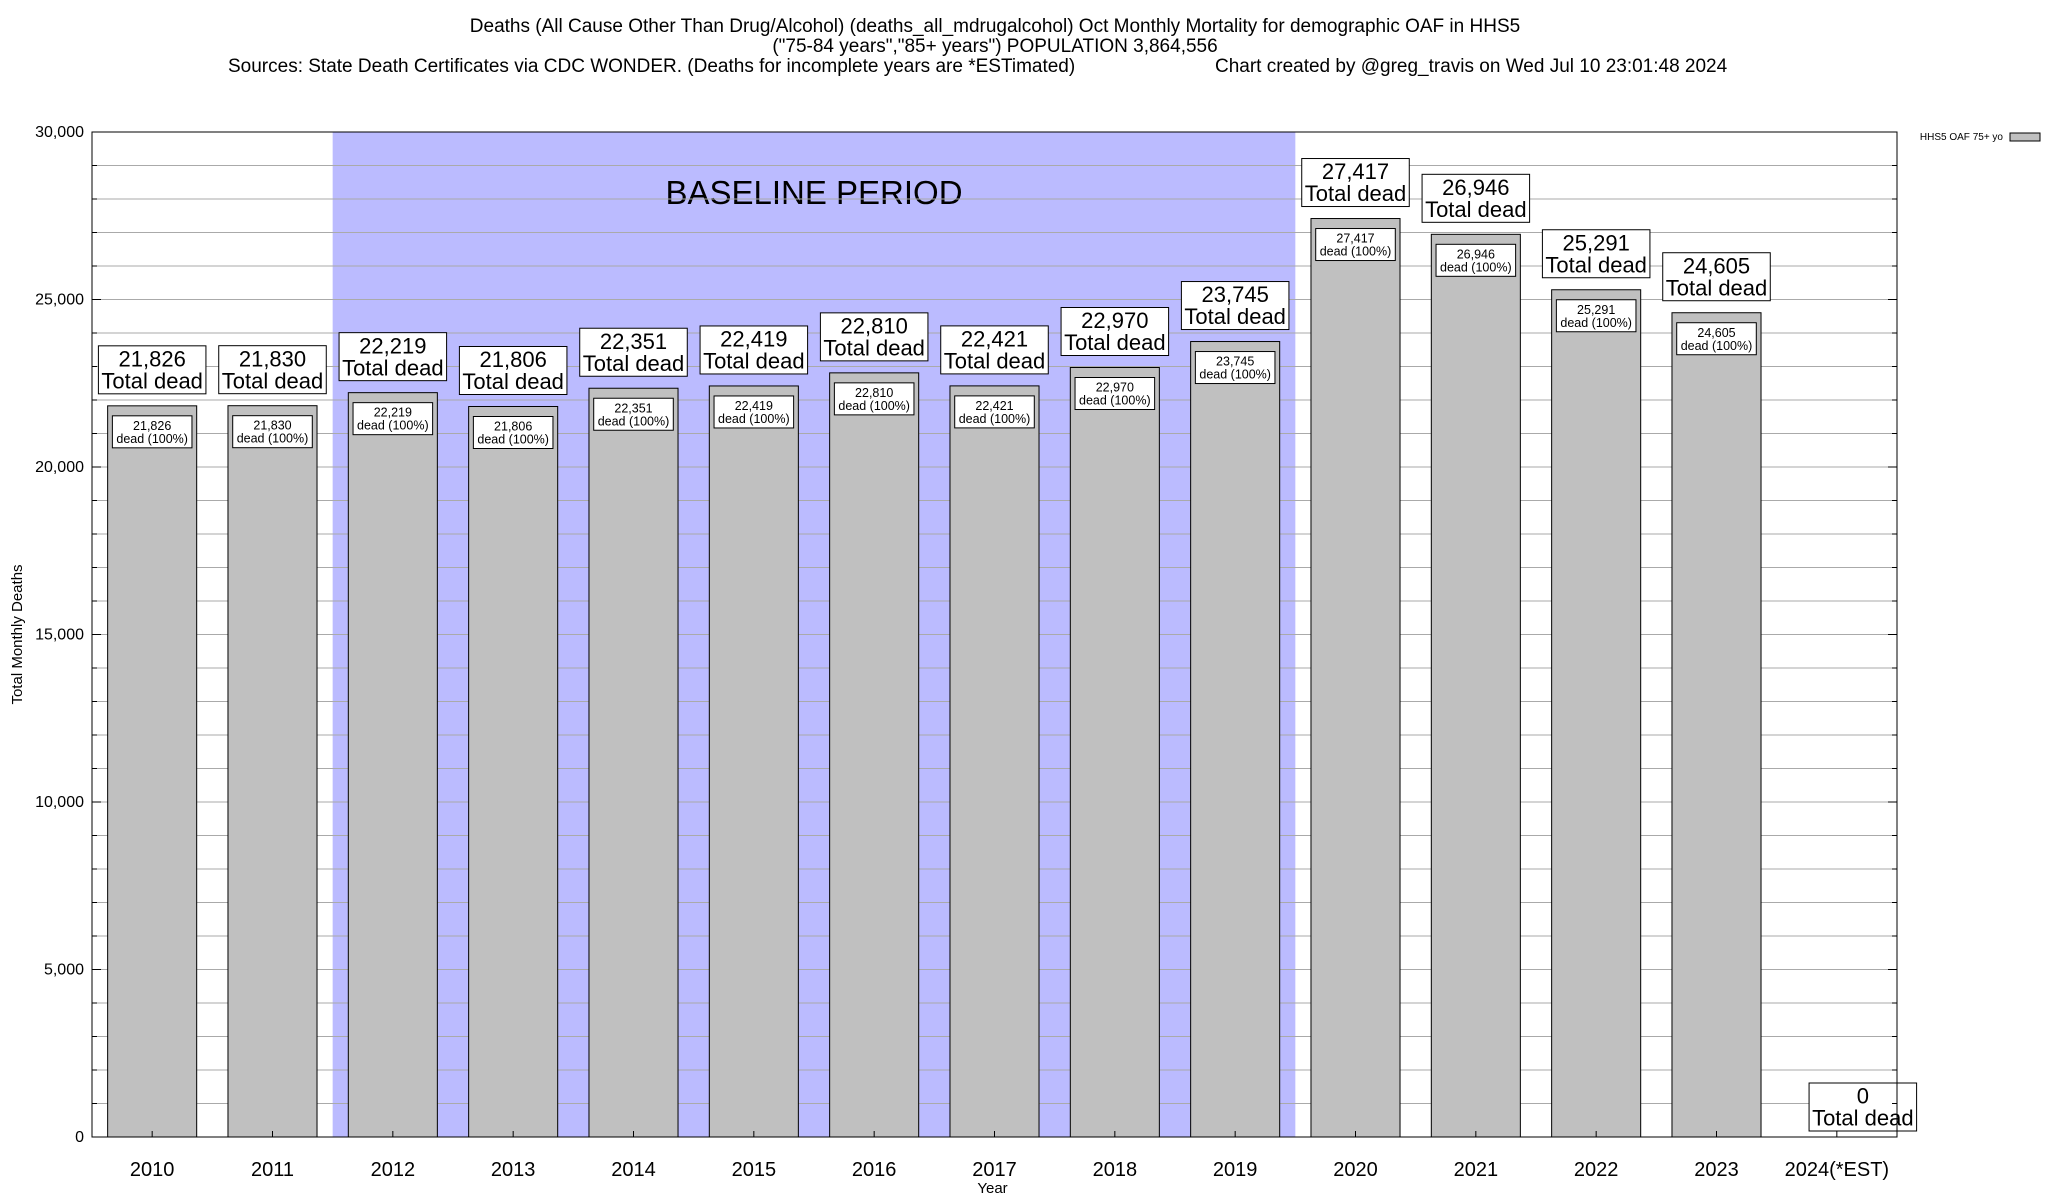 This screenshot has height=1200, width=2048. I want to click on total-label-2015-box, so click(754, 350).